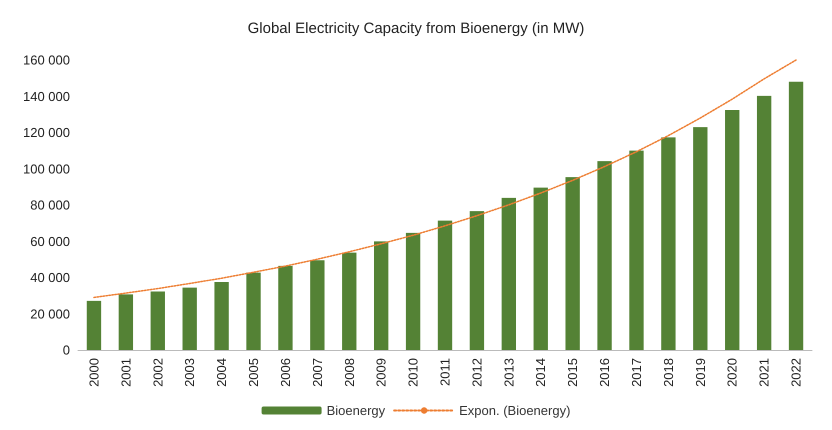 The height and width of the screenshot is (430, 832). I want to click on x-tick-label: 2022, so click(796, 372).